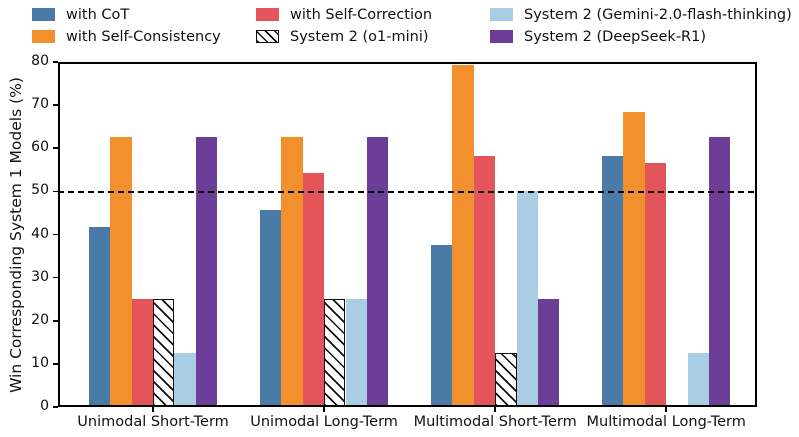 The image size is (799, 437). Describe the element at coordinates (59, 234) in the screenshot. I see `left-spine` at that location.